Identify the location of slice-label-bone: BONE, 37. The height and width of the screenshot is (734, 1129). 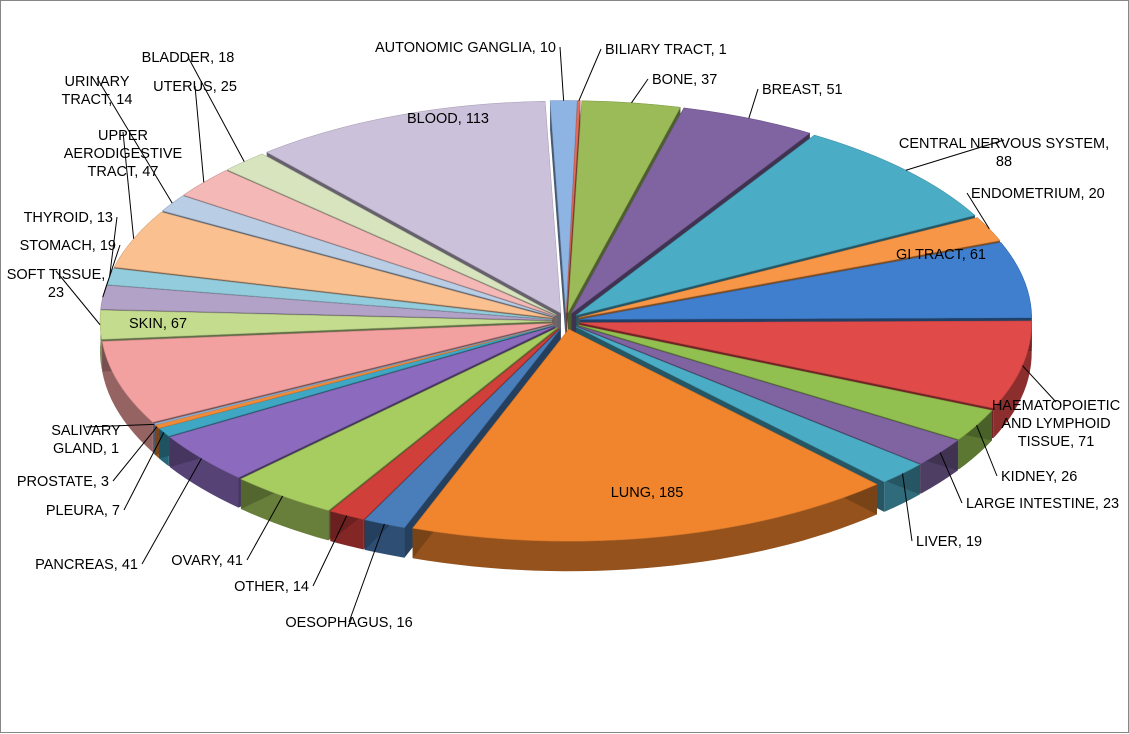
(684, 80).